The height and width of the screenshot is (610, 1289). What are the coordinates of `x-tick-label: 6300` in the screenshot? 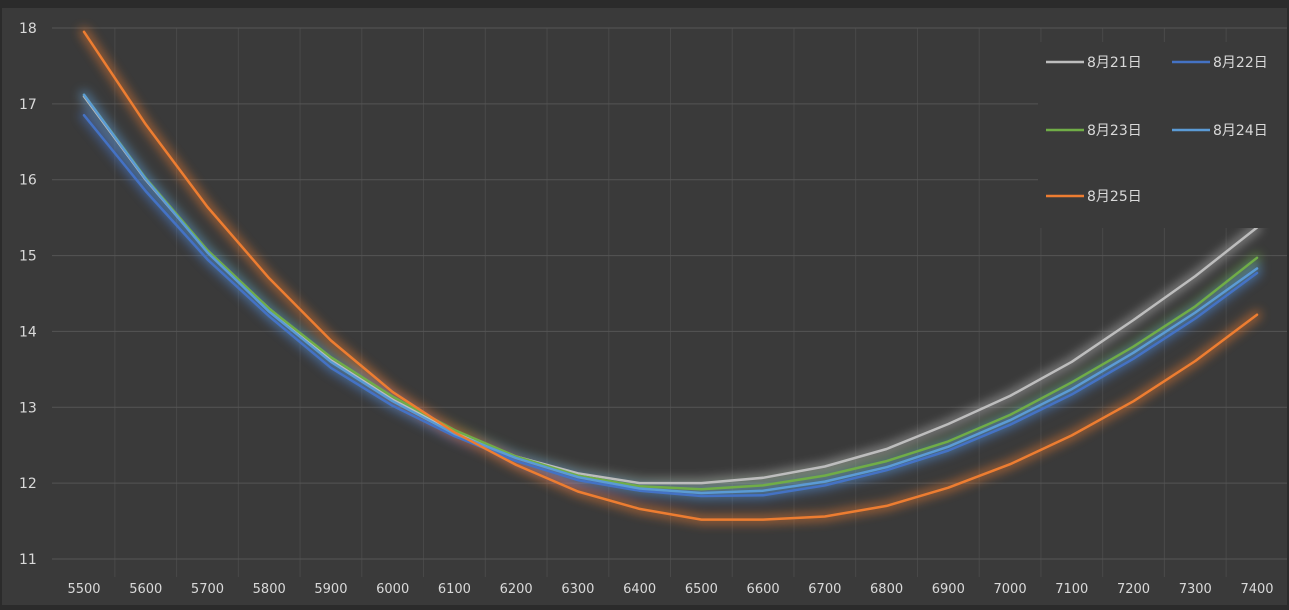 It's located at (577, 589).